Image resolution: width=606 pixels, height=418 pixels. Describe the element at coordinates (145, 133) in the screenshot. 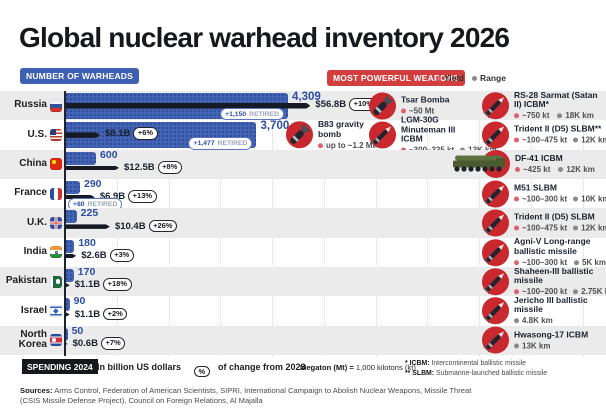

I see `change-badge: +6%` at that location.